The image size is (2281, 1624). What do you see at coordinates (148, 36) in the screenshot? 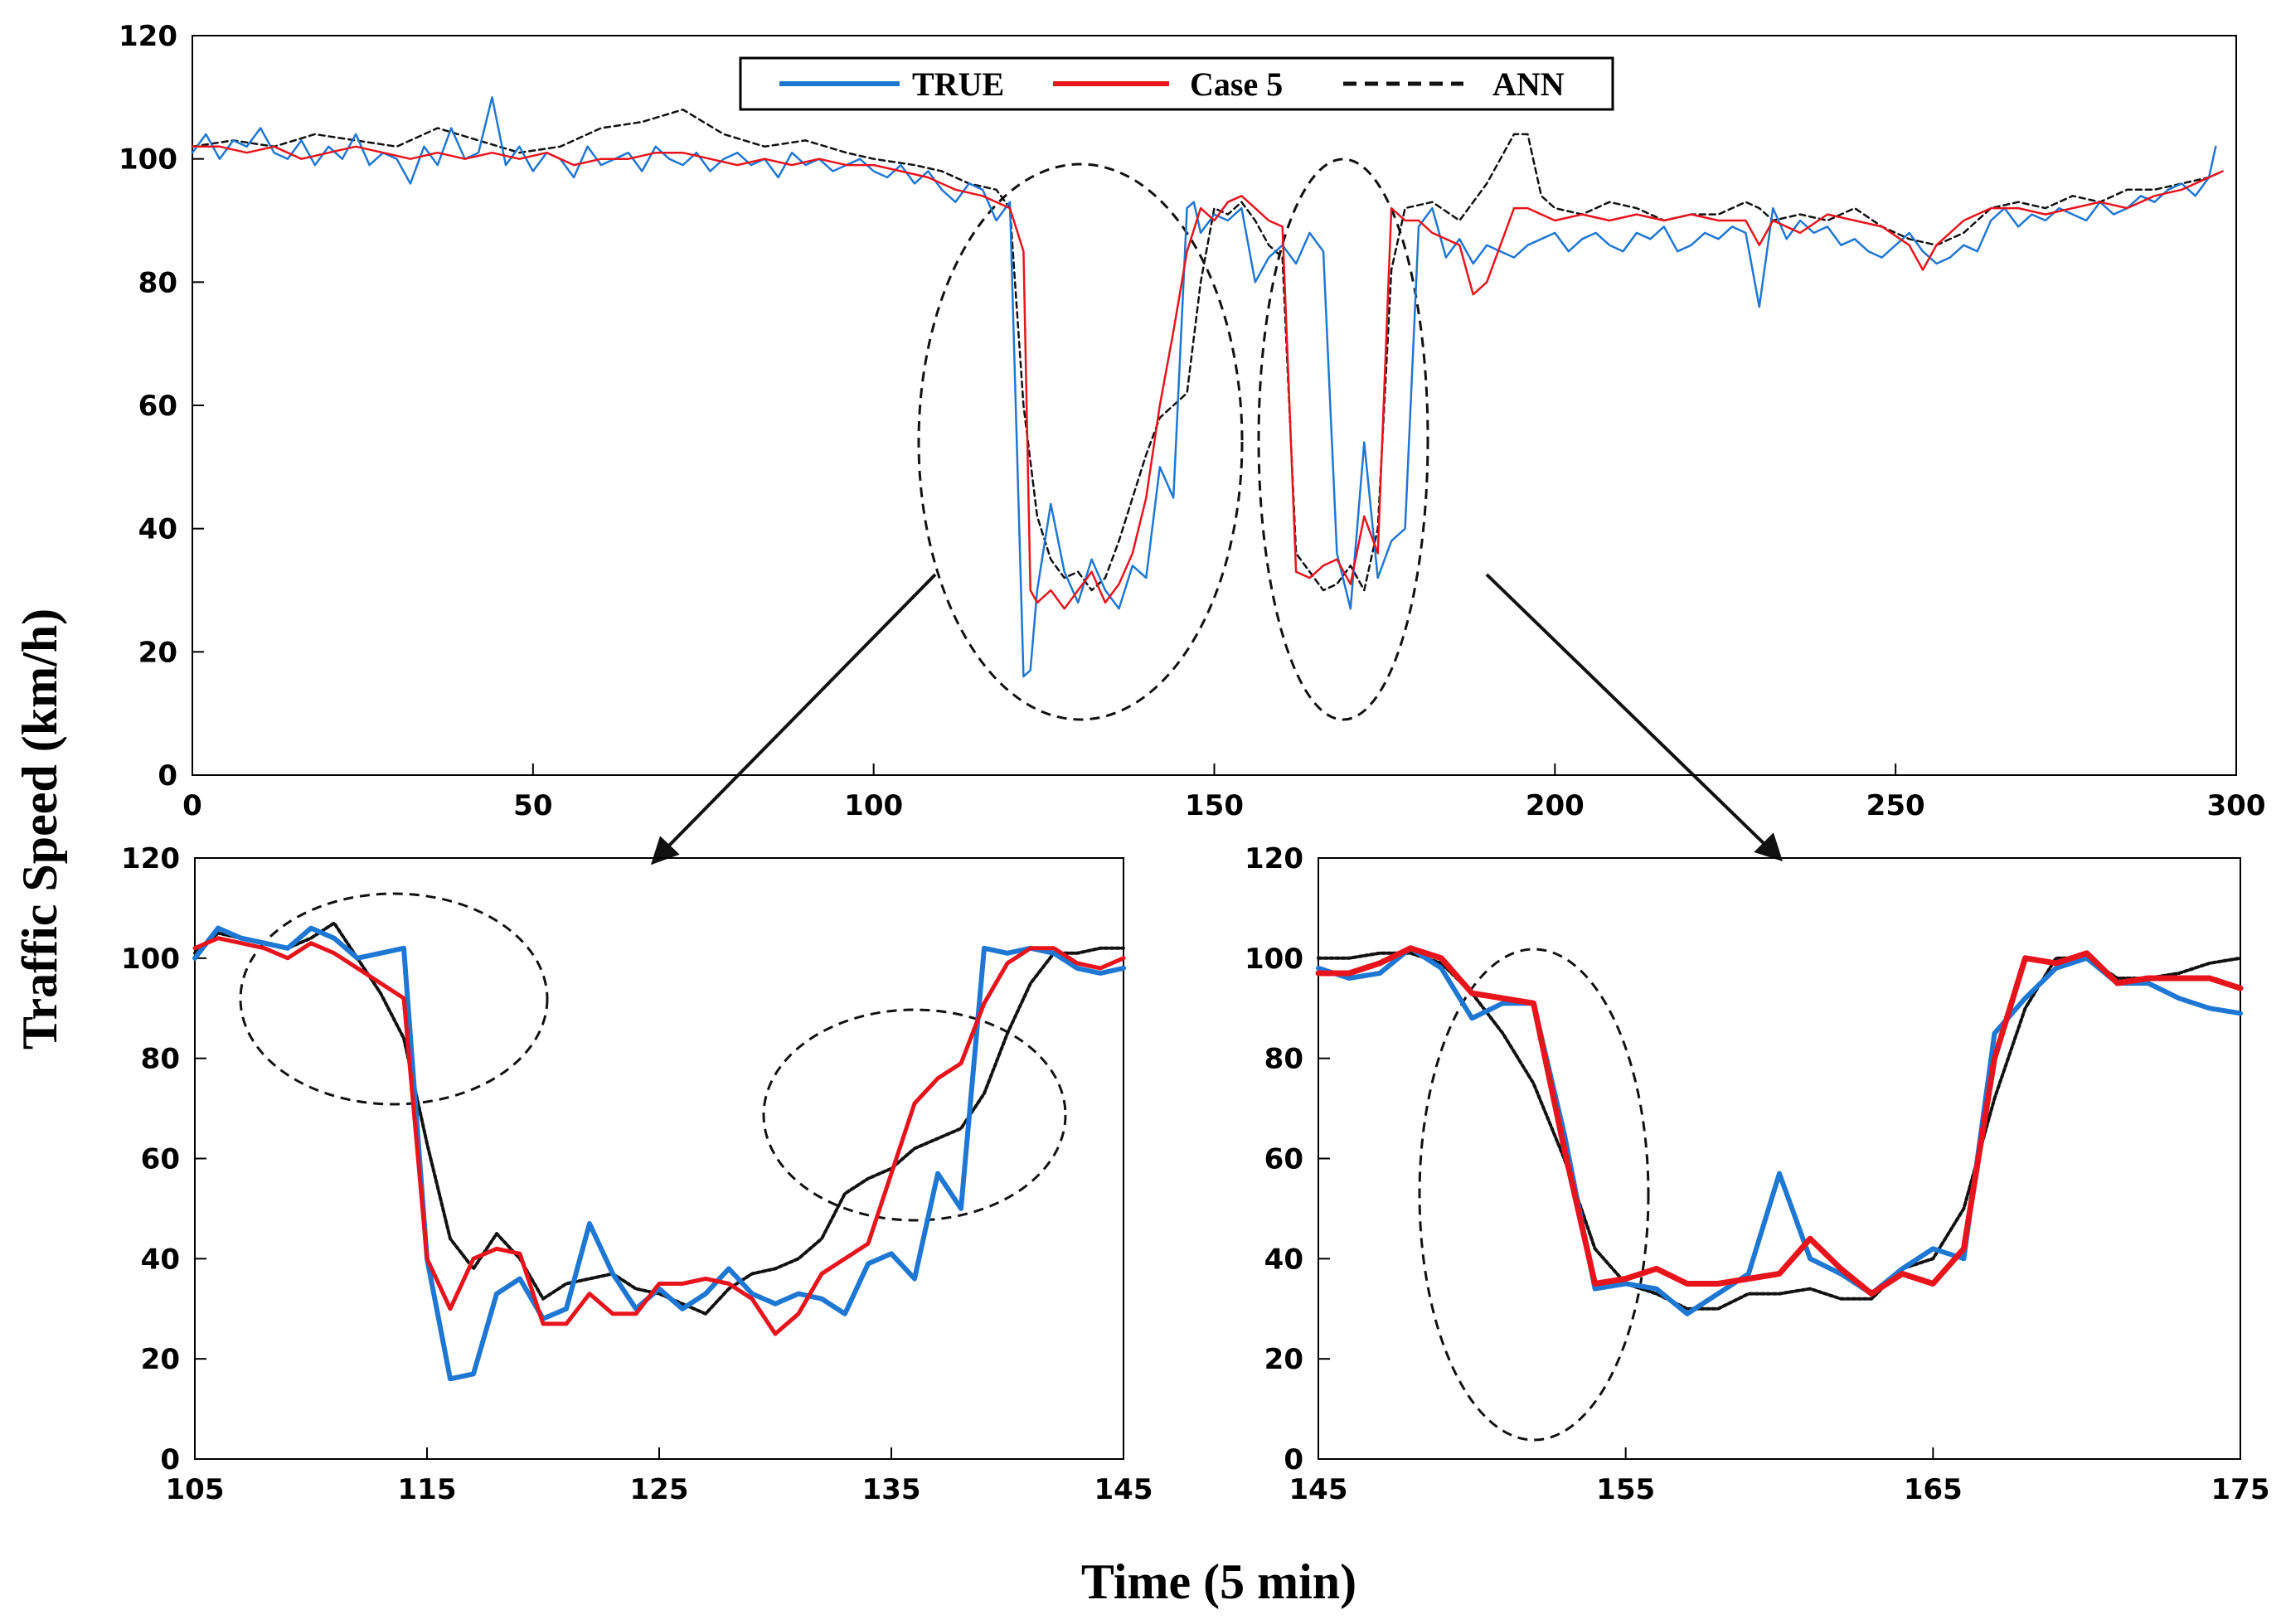
I see `main-y-tick-label: 120` at bounding box center [148, 36].